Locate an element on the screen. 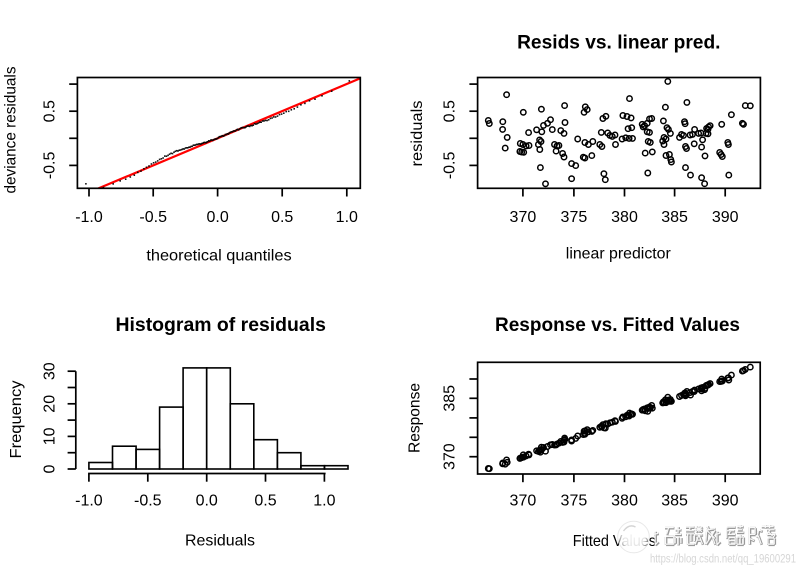 The image size is (800, 571). svg-text: deviance residuals is located at coordinates (11, 130).